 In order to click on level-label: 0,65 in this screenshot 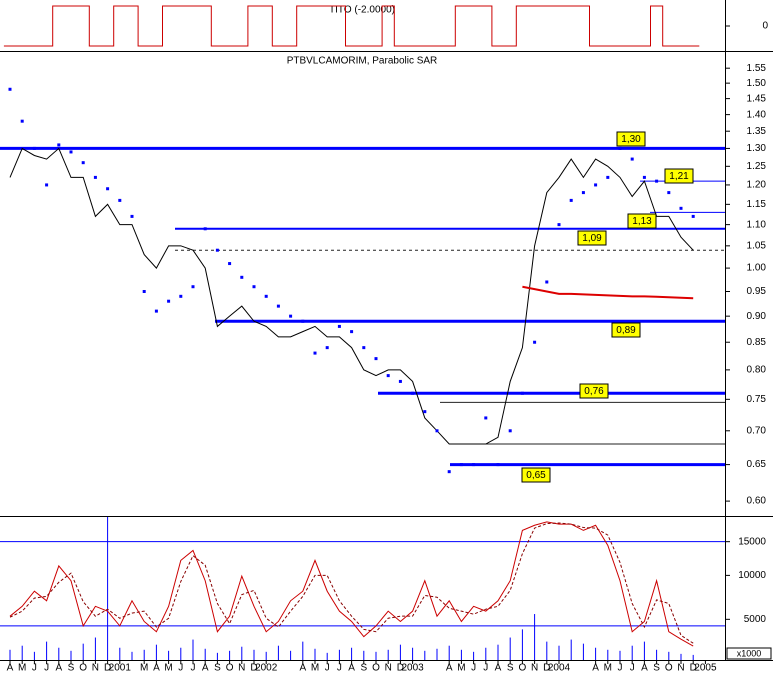, I will do `click(536, 475)`.